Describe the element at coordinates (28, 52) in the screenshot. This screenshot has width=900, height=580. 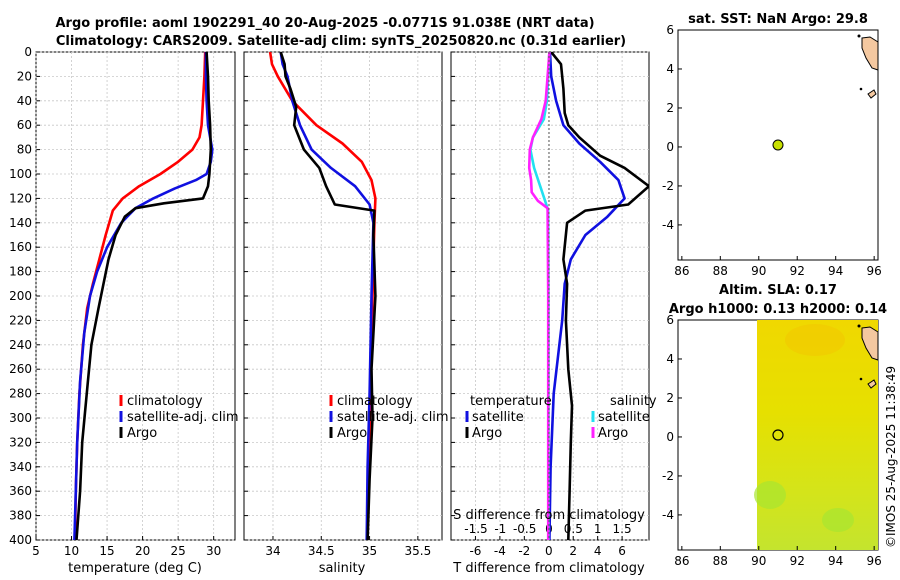
I see `depth-tick-label: 0` at that location.